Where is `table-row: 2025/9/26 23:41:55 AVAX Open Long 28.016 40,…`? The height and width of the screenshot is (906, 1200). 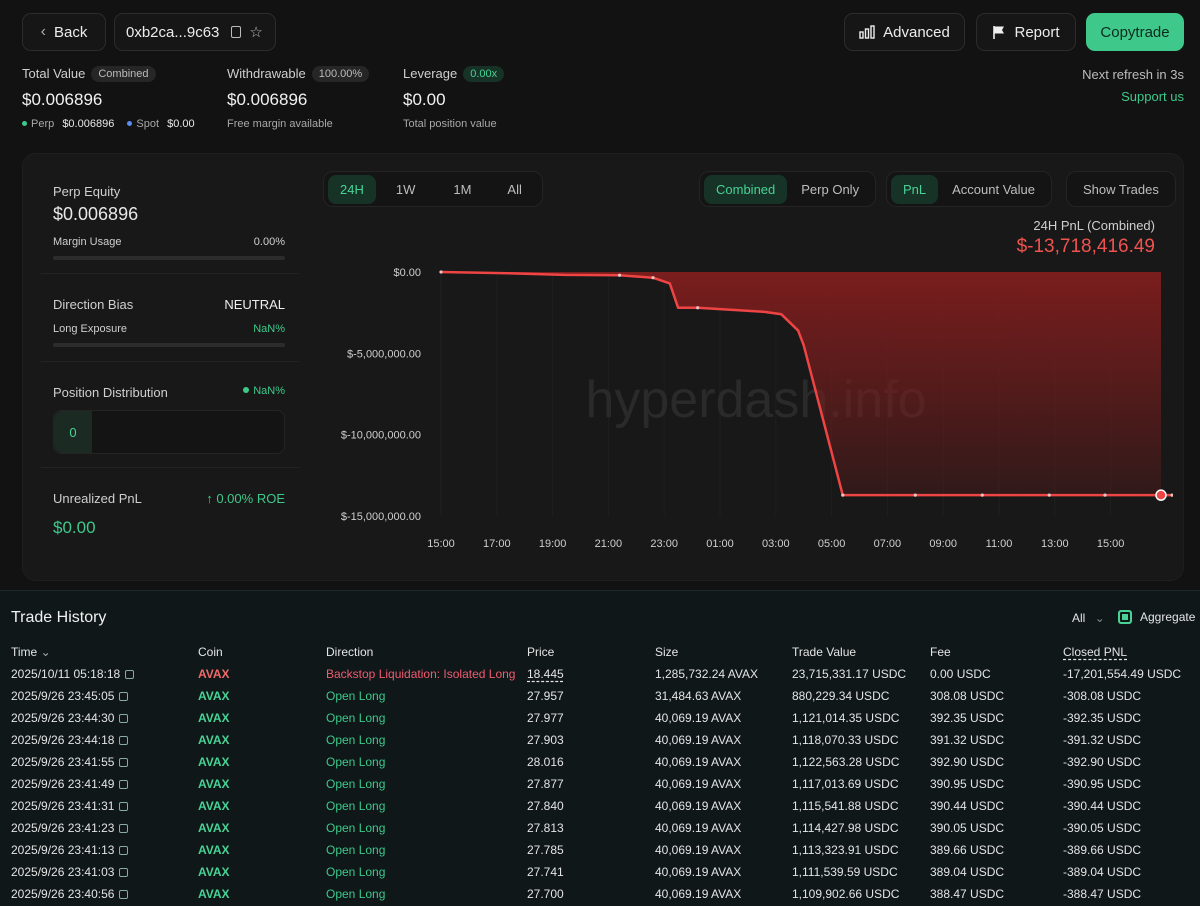 table-row: 2025/9/26 23:41:55 AVAX Open Long 28.016 40,… is located at coordinates (602, 762).